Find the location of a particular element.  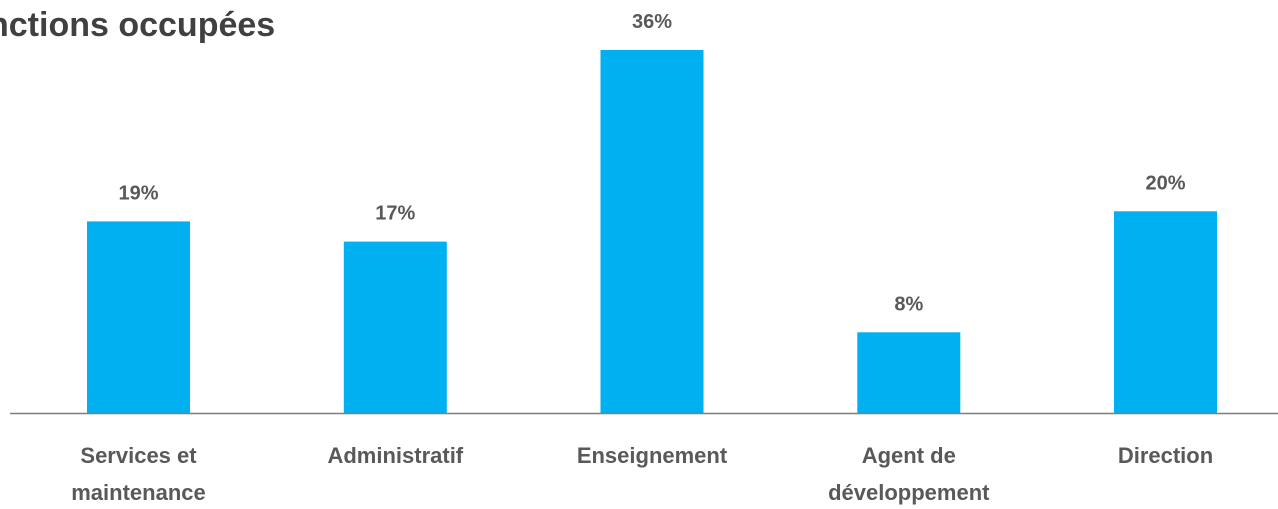

data-label-3: 8% is located at coordinates (908, 304).